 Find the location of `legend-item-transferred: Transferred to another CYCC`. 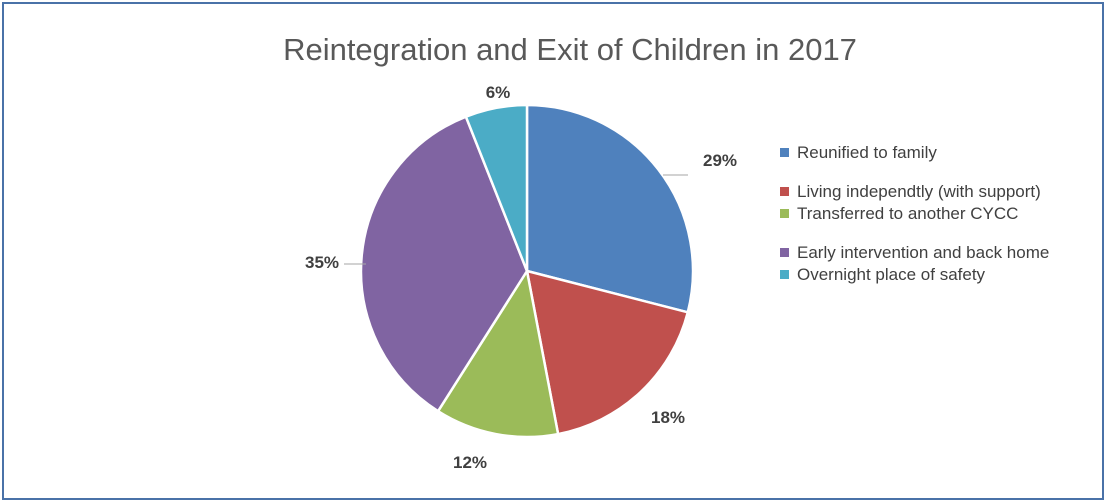

legend-item-transferred: Transferred to another CYCC is located at coordinates (940, 214).